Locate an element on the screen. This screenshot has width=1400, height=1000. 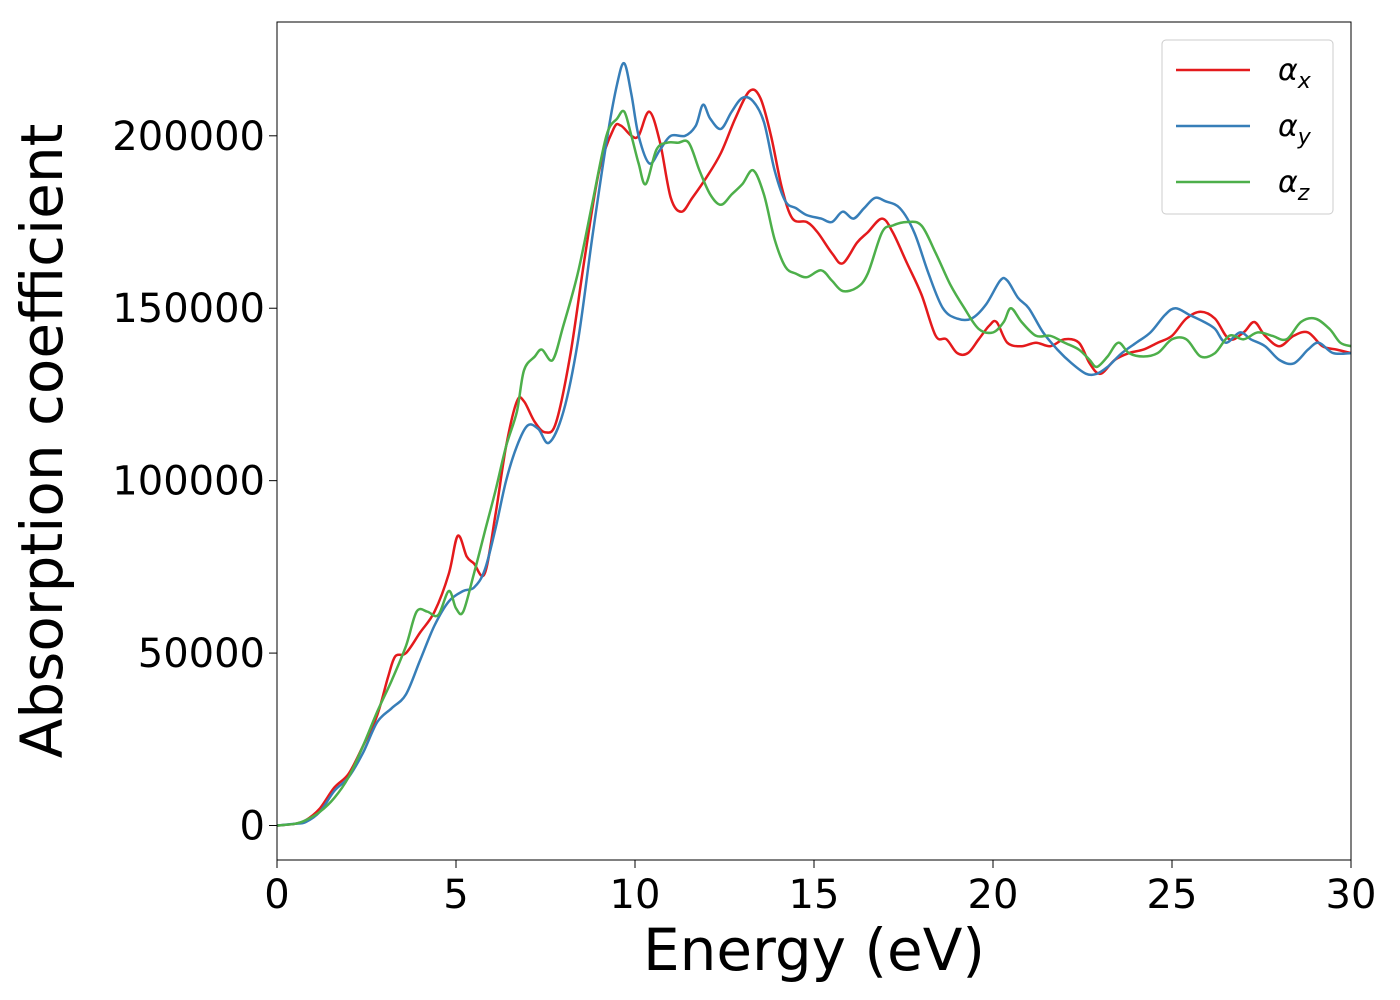
x-tick-label: 5 is located at coordinates (455, 895).